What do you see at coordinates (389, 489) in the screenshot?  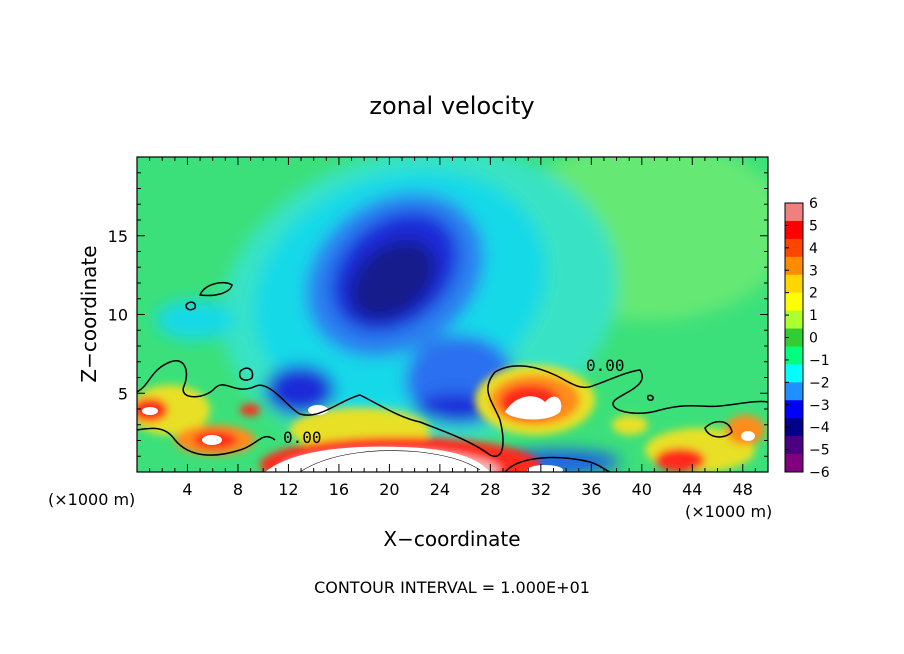 I see `x-tick-label: 20` at bounding box center [389, 489].